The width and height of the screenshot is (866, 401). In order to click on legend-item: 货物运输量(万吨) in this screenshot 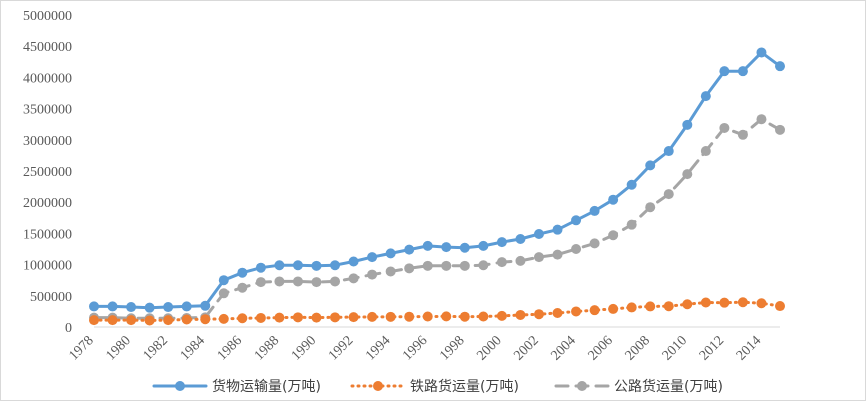, I will do `click(236, 386)`.